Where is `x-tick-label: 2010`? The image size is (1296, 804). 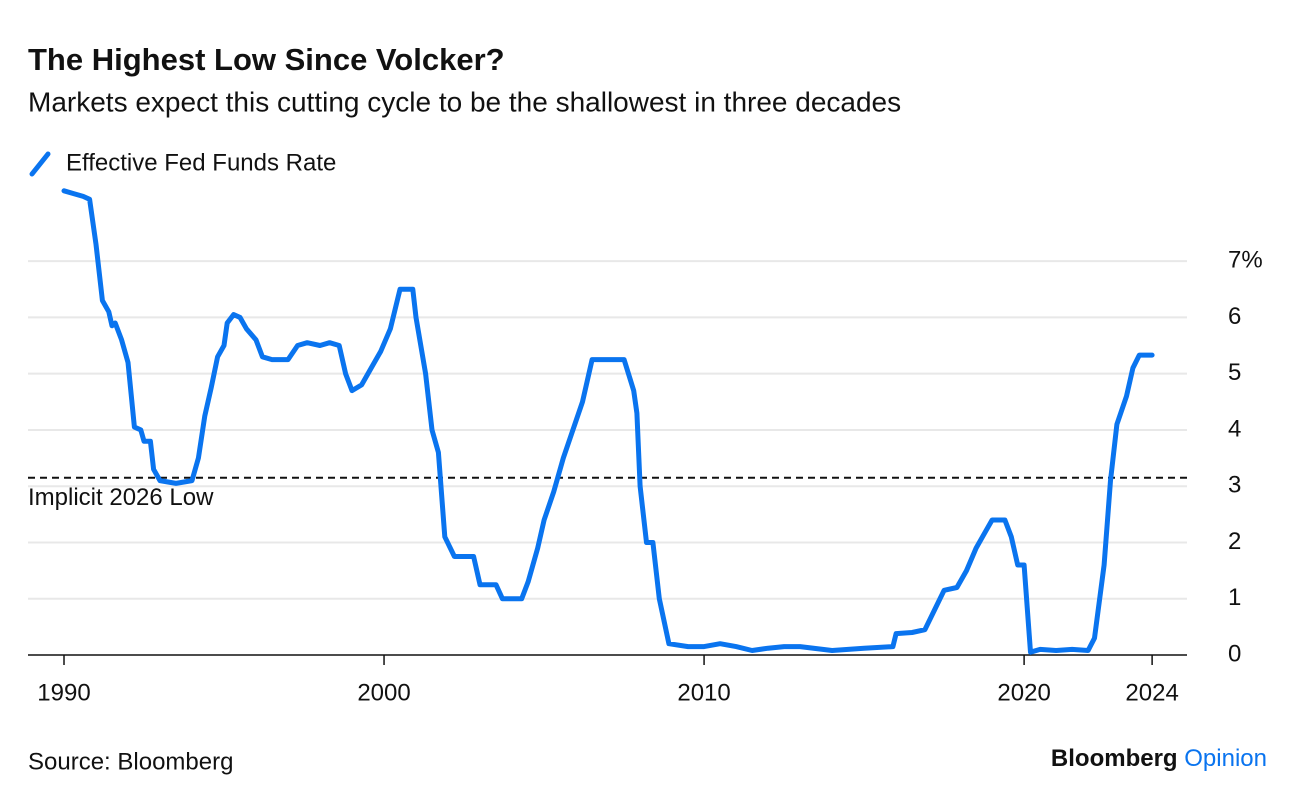 x-tick-label: 2010 is located at coordinates (703, 692).